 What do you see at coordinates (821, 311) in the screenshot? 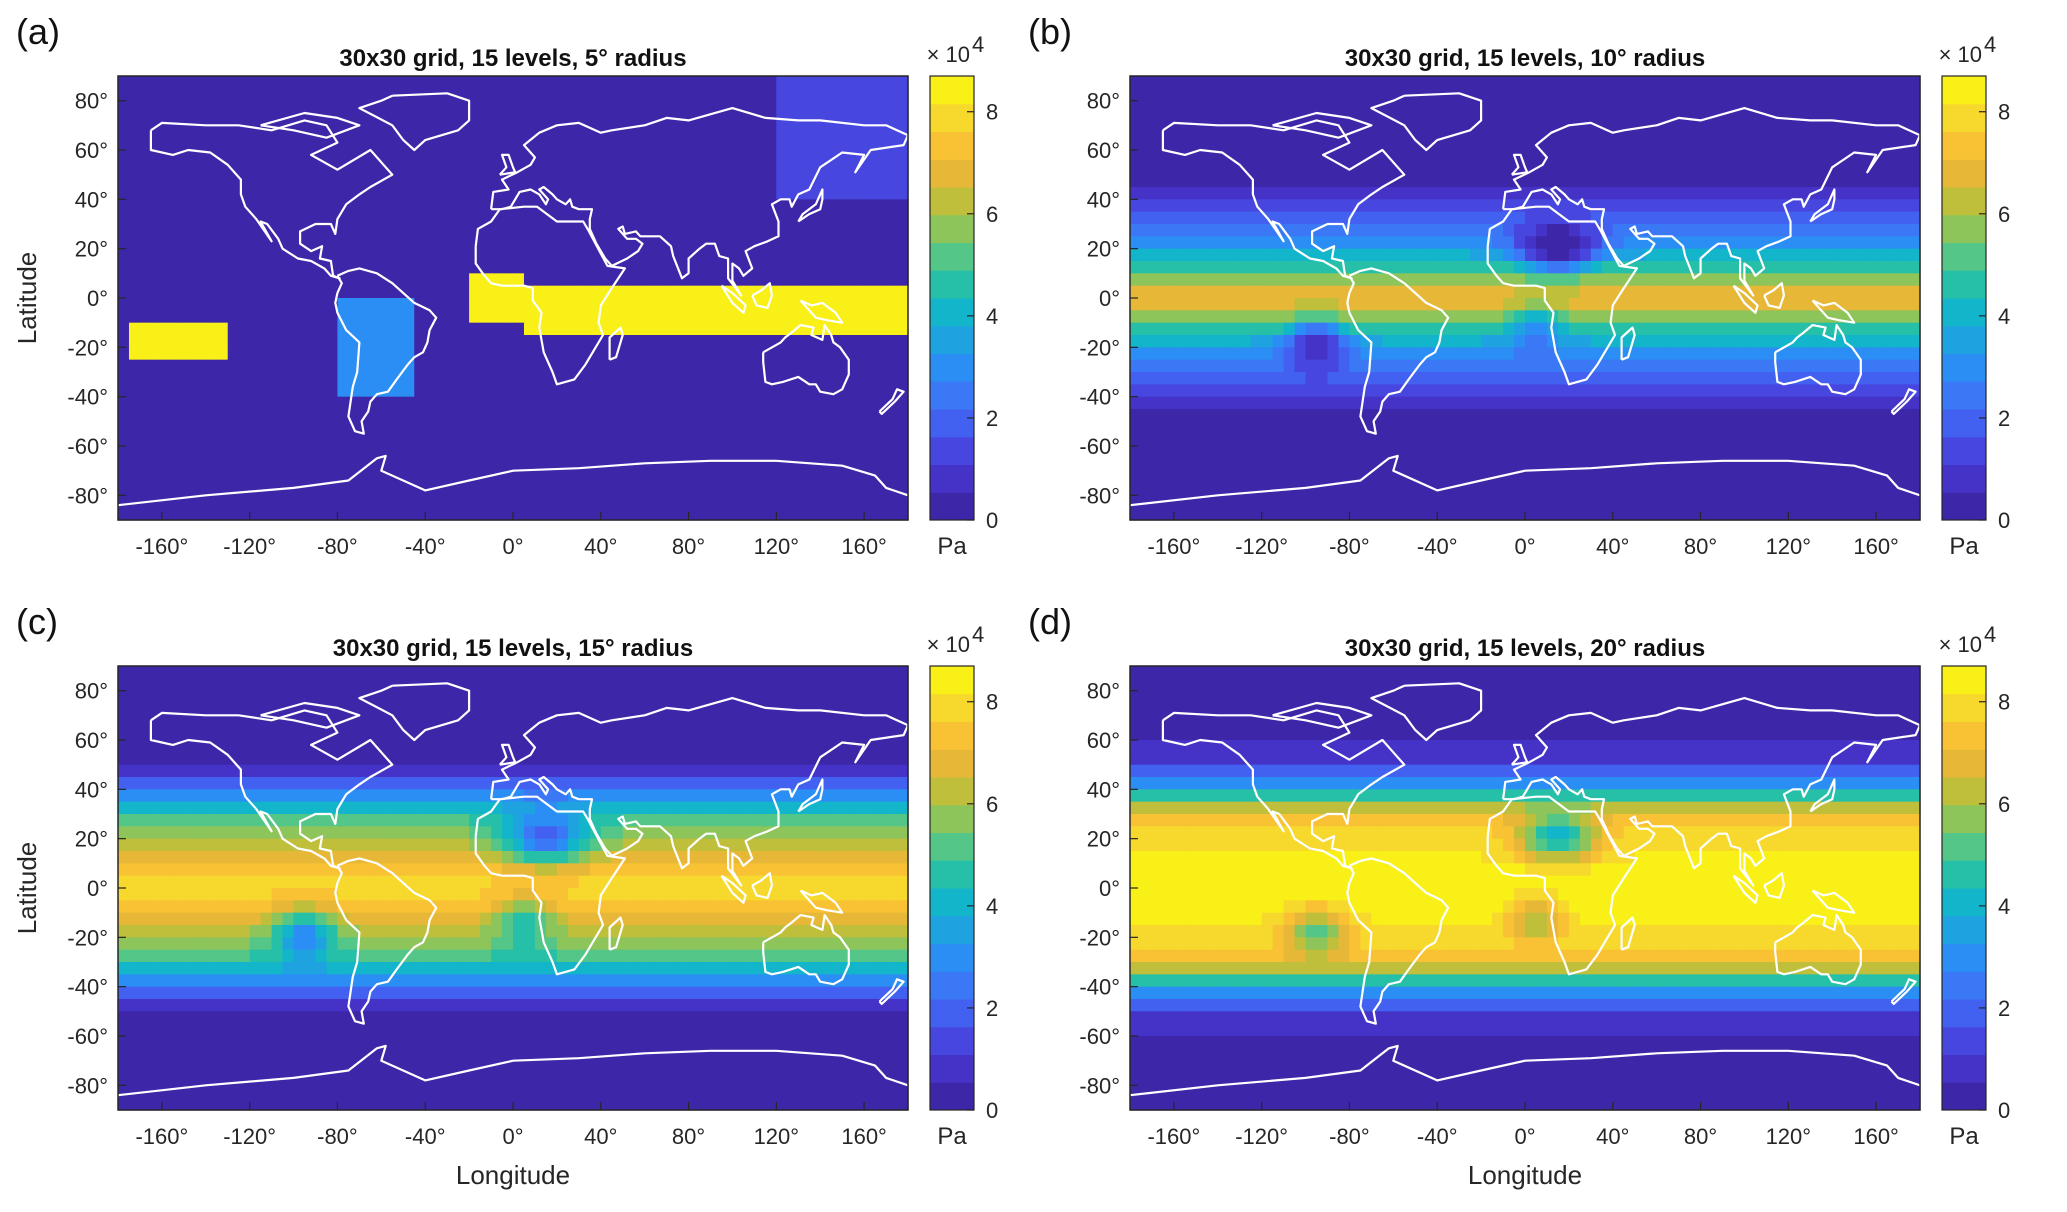
I see `coastline` at bounding box center [821, 311].